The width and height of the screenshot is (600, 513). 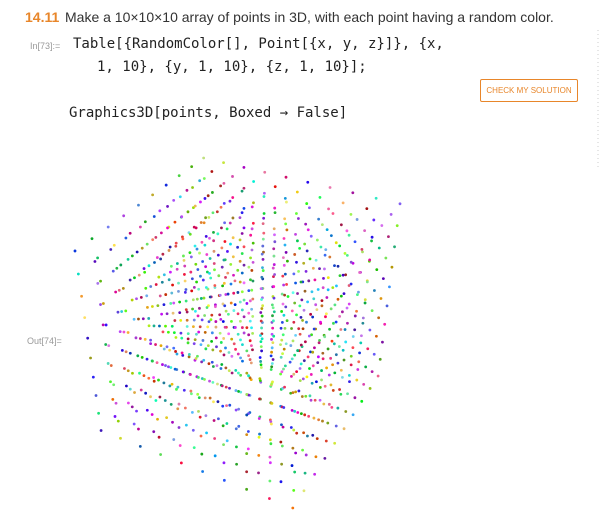 I want to click on input-label: In[73]:=, so click(x=45, y=46).